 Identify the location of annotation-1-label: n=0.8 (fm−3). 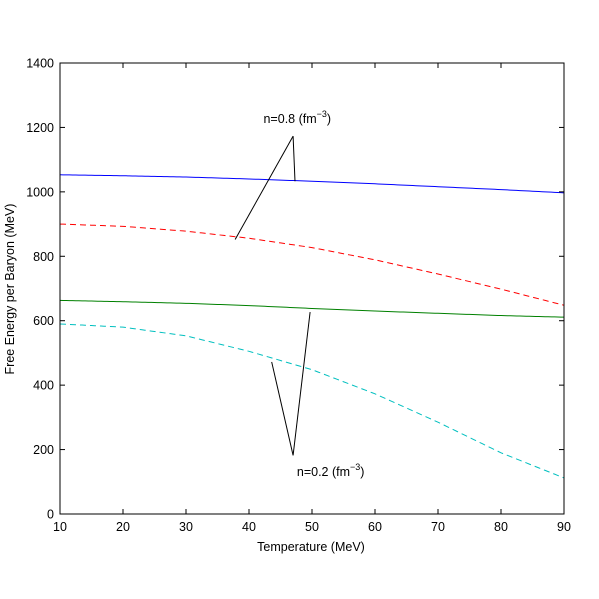
(297, 117).